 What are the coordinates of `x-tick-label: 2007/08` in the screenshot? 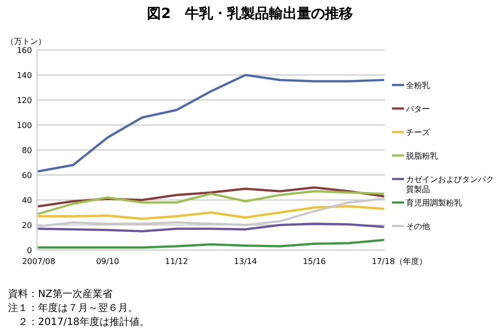 It's located at (39, 261).